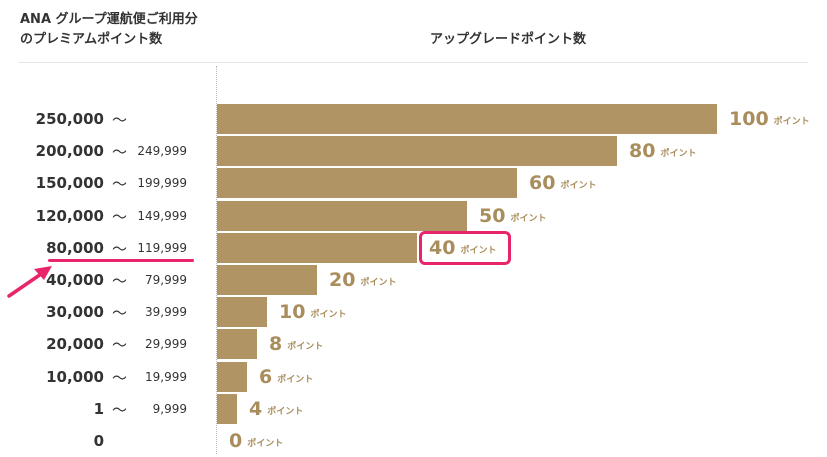  What do you see at coordinates (166, 280) in the screenshot?
I see `range-max-label: 79,999` at bounding box center [166, 280].